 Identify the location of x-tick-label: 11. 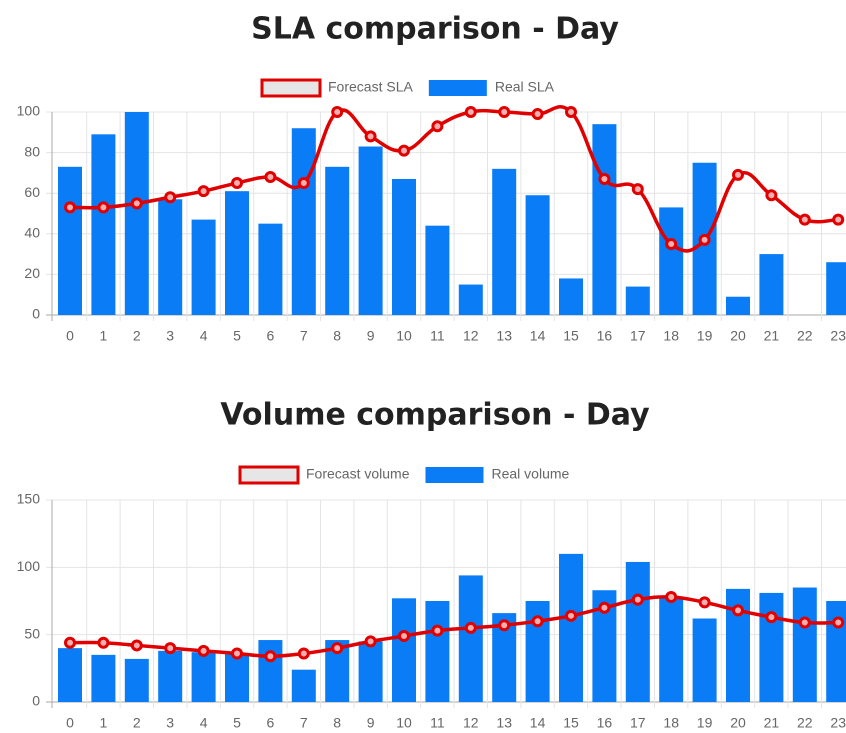
(437, 723).